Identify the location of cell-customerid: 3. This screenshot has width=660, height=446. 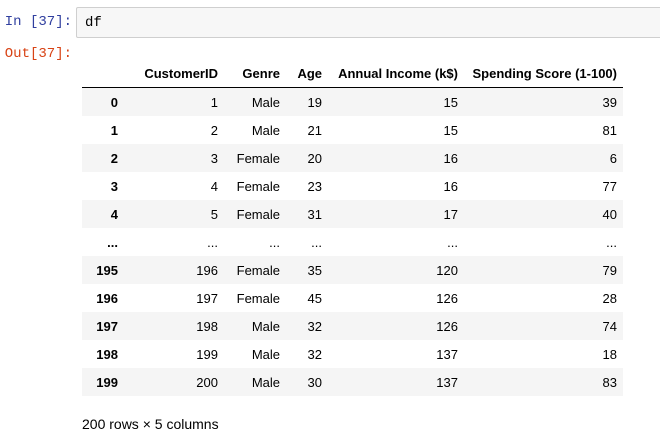
(214, 158).